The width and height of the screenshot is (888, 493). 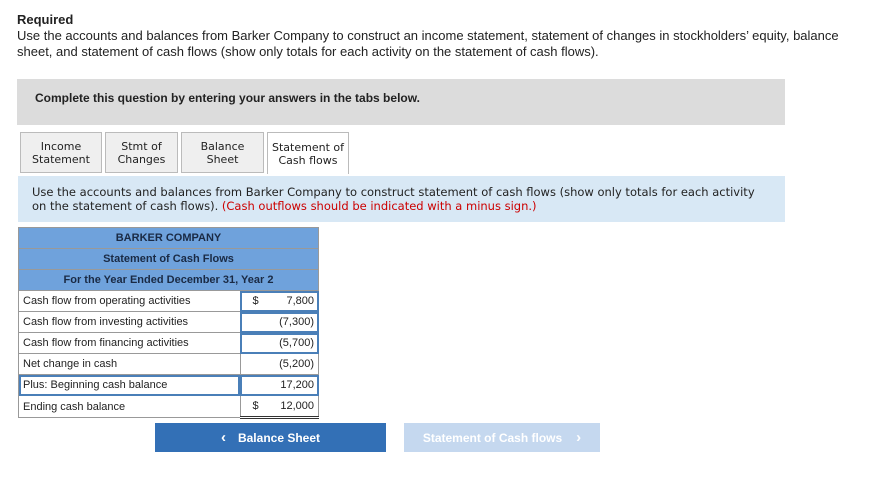 I want to click on tab-label: Statement, so click(x=61, y=159).